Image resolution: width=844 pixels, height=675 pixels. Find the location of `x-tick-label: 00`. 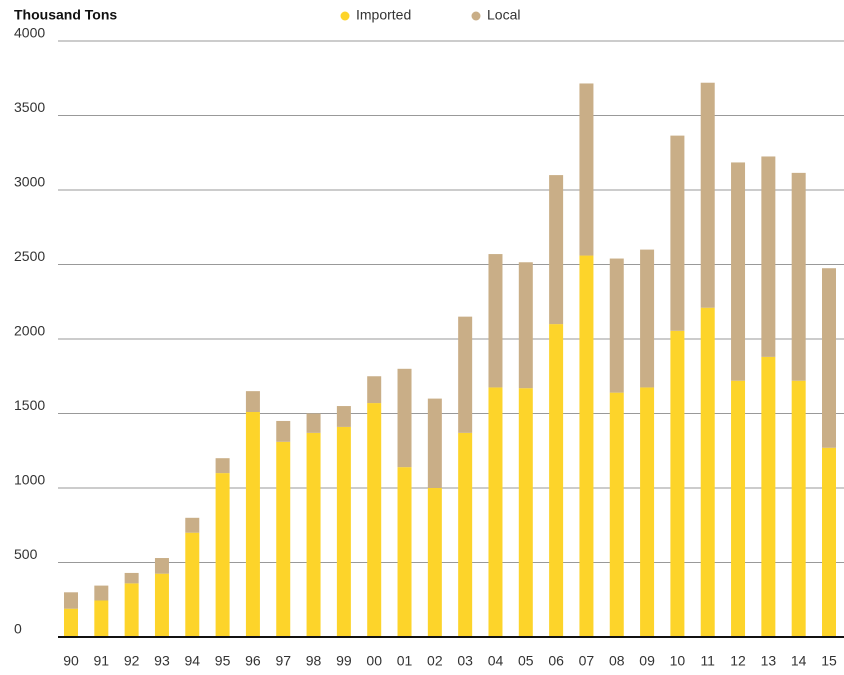

x-tick-label: 00 is located at coordinates (374, 661).